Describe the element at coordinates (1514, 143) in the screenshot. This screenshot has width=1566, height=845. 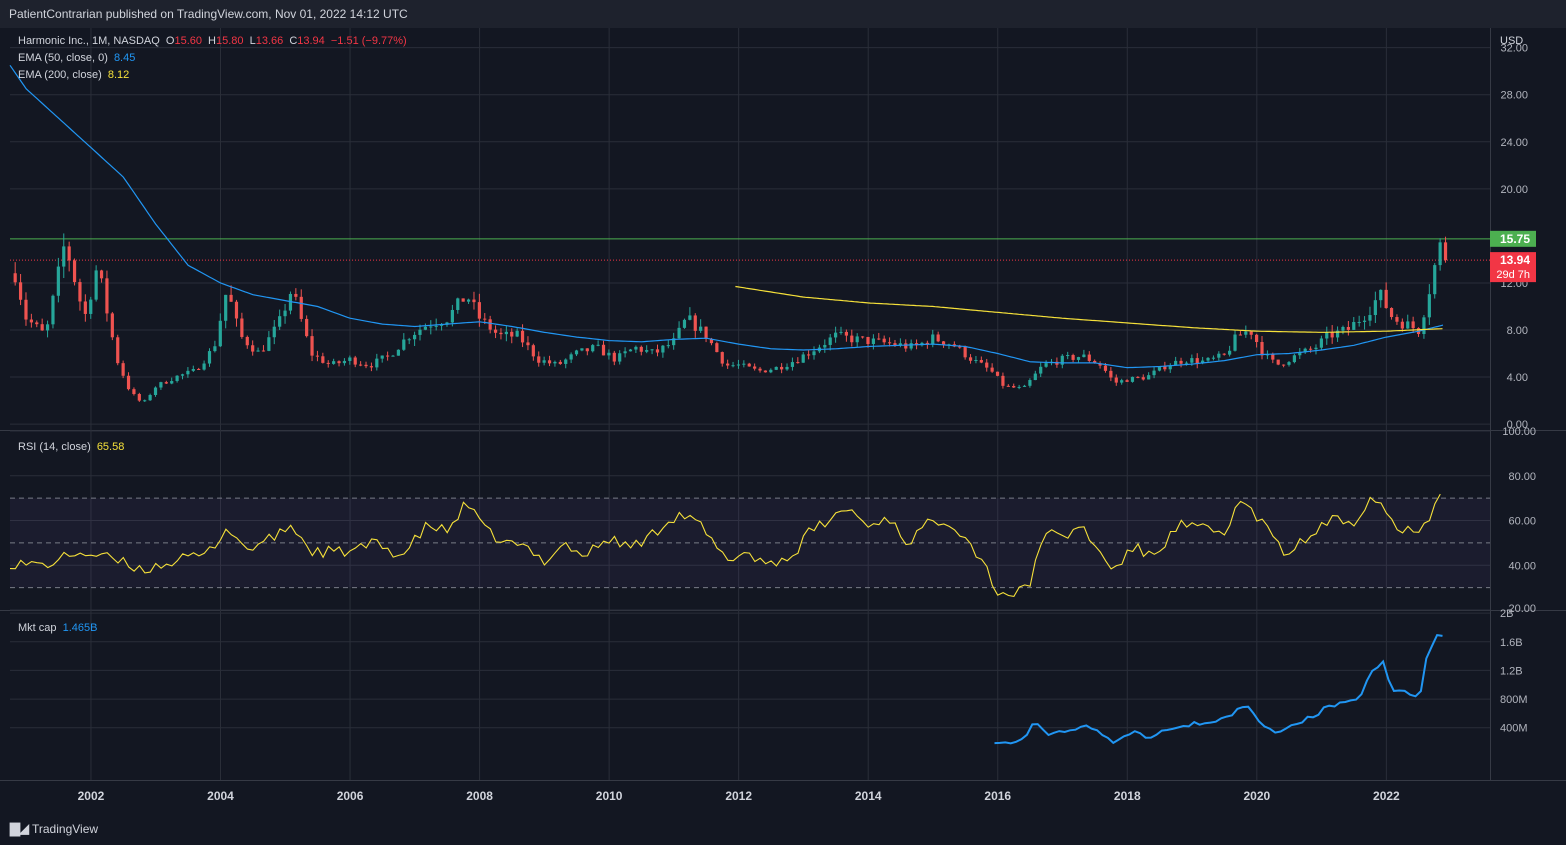
I see `price-tick-label: 24.00` at that location.